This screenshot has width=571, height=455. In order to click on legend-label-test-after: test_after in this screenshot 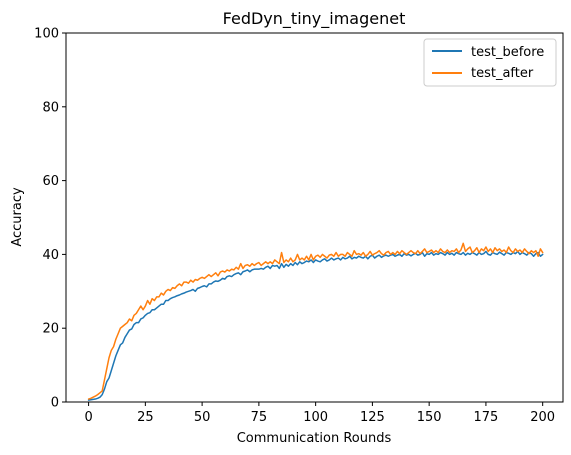, I will do `click(502, 73)`.